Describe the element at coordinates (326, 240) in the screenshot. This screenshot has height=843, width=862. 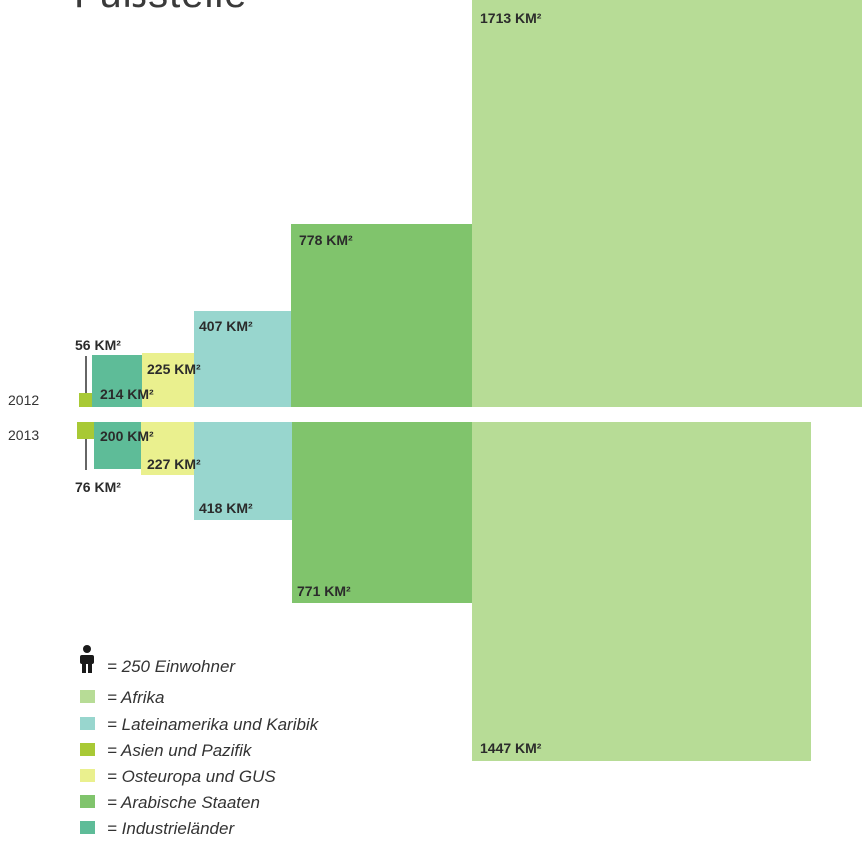
I see `value-label-2012-arabisch: 778 KM²` at that location.